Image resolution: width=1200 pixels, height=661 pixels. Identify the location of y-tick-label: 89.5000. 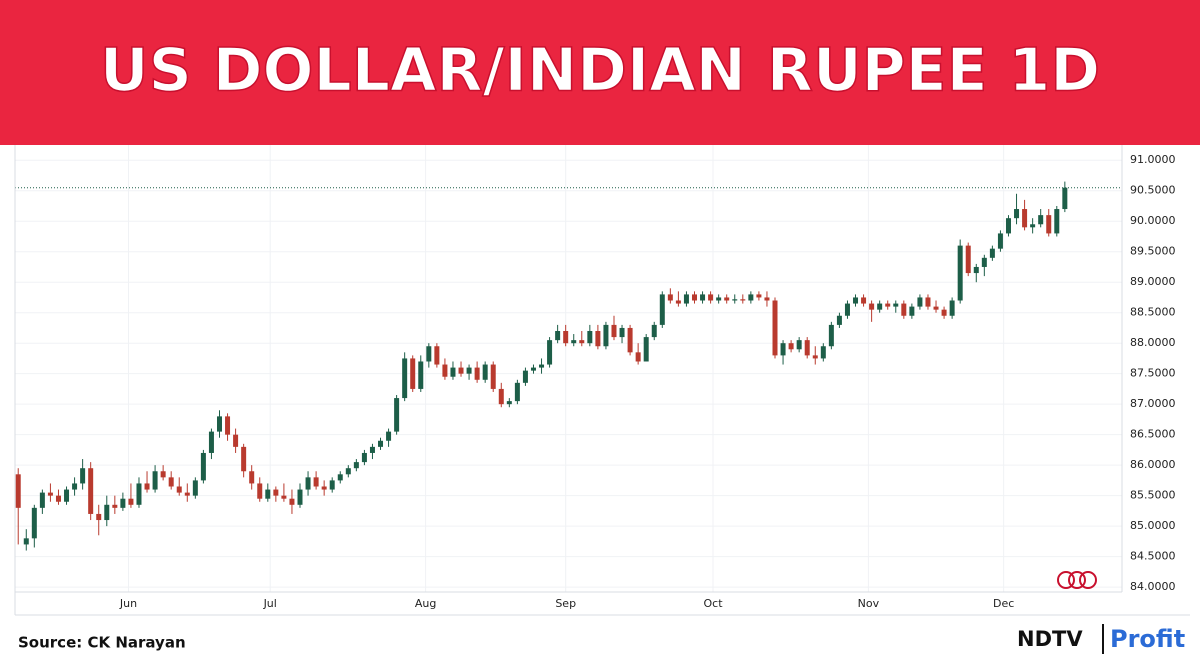
(1153, 251).